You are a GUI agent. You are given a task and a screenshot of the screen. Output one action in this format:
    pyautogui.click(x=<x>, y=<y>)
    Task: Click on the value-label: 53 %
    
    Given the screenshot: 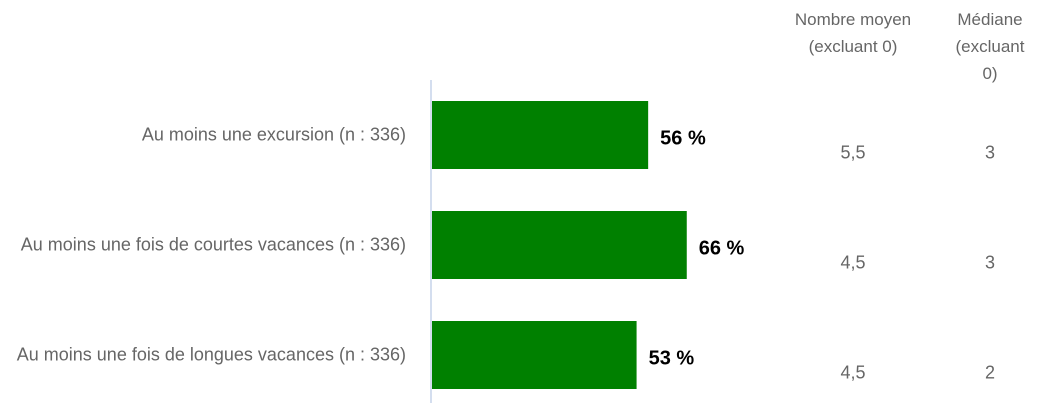 What is the action you would take?
    pyautogui.click(x=671, y=358)
    